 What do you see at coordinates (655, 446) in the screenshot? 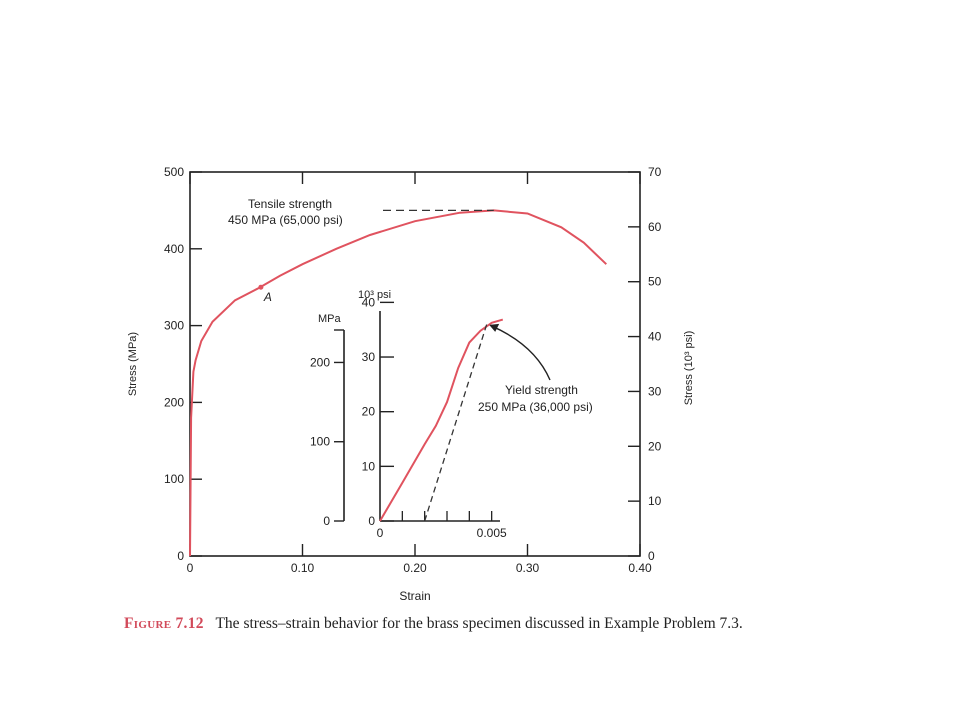
I see `y-right-tick-label: 20` at bounding box center [655, 446].